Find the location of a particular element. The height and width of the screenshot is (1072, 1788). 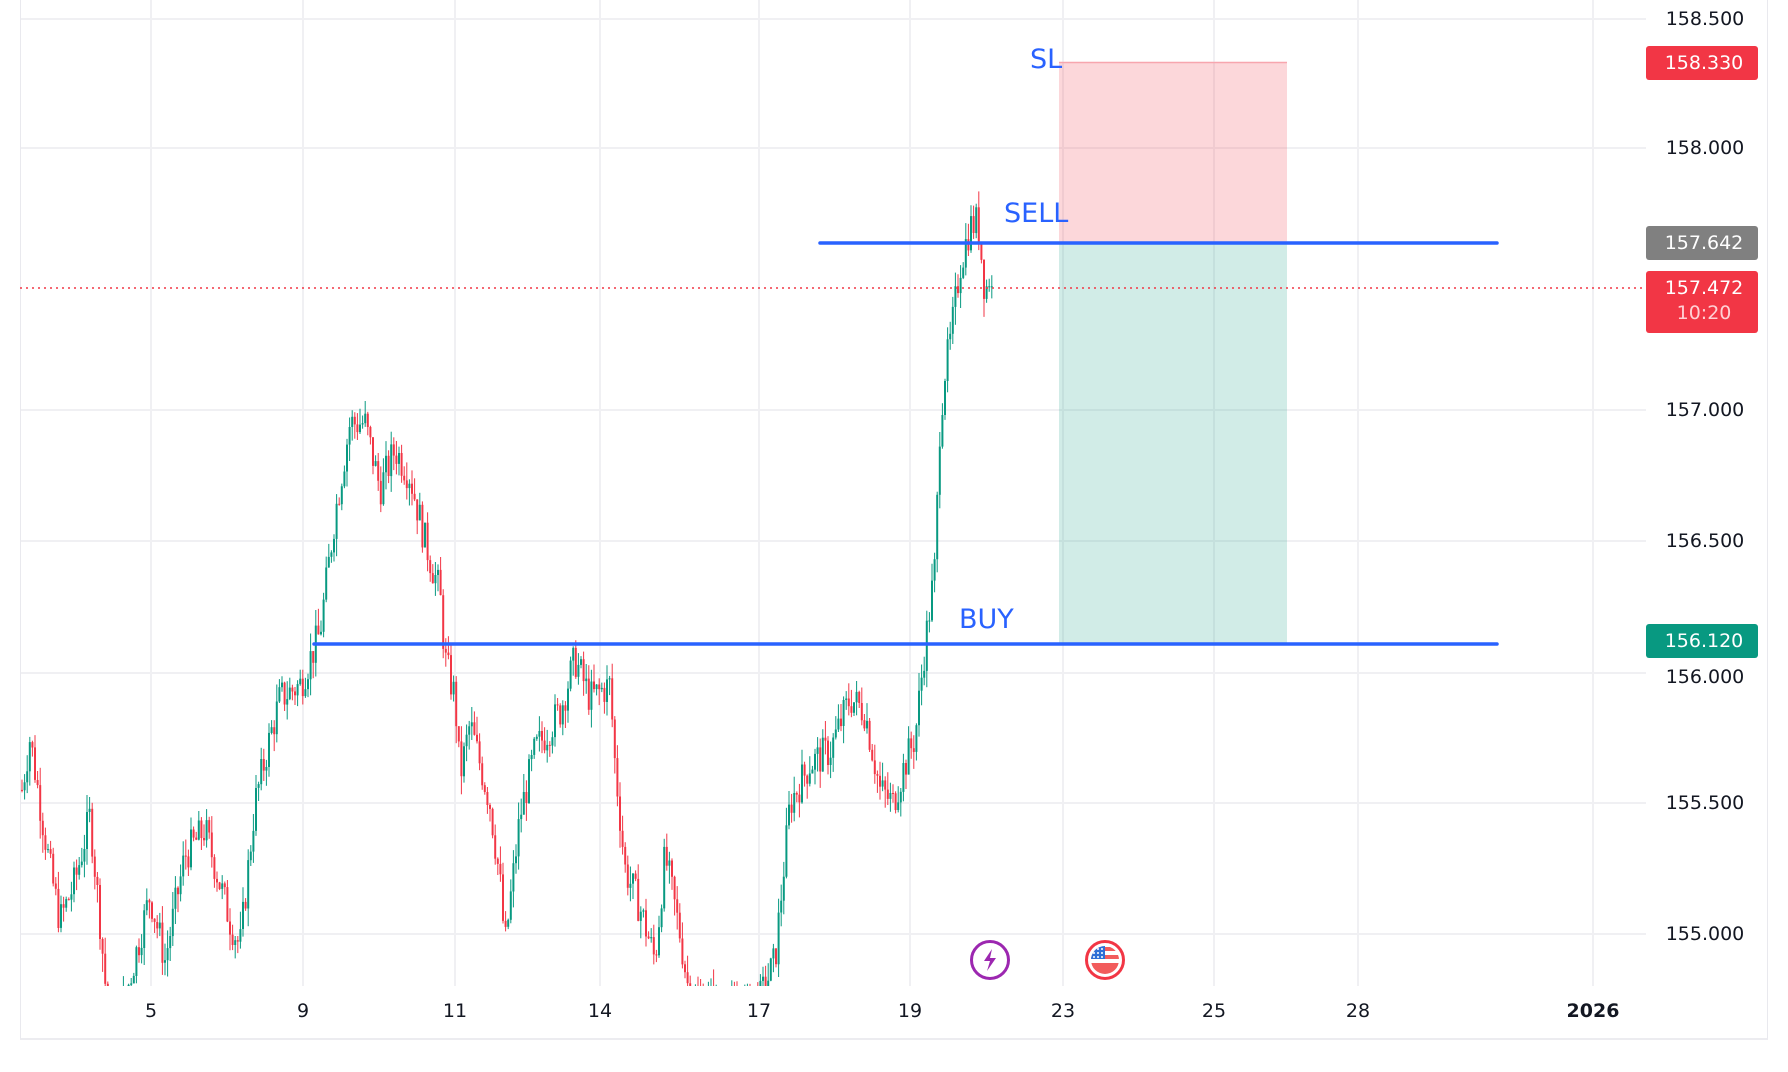

price-tick: 156.000 is located at coordinates (1705, 677).